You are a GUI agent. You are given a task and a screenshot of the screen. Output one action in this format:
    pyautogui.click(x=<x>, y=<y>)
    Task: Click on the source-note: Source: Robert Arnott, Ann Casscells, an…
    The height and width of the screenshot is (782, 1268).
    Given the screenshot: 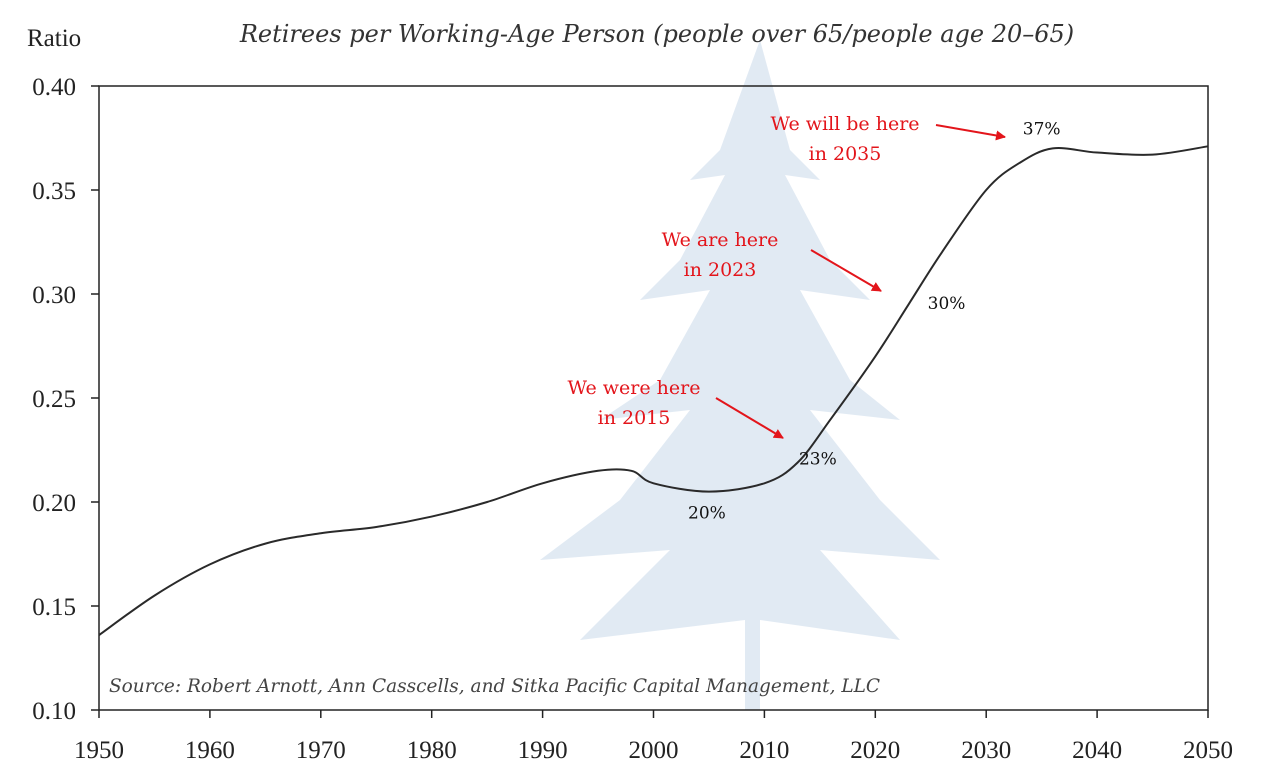 What is the action you would take?
    pyautogui.click(x=494, y=686)
    